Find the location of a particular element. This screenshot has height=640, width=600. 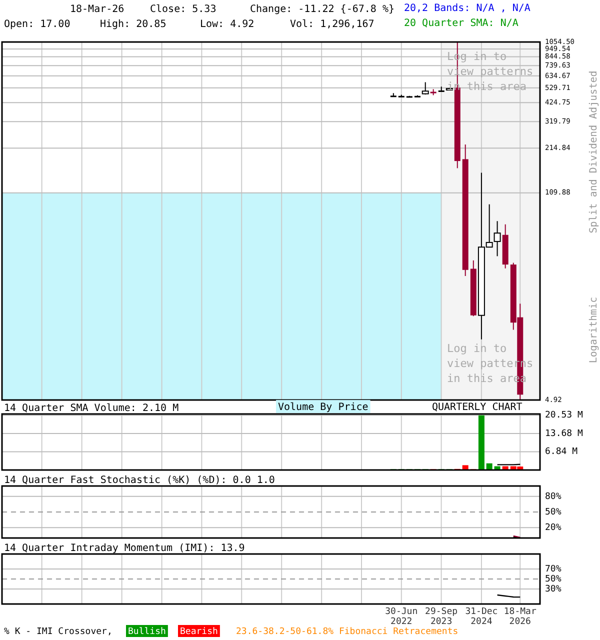

x-tick-label: 30-Jun 2022 is located at coordinates (401, 617).